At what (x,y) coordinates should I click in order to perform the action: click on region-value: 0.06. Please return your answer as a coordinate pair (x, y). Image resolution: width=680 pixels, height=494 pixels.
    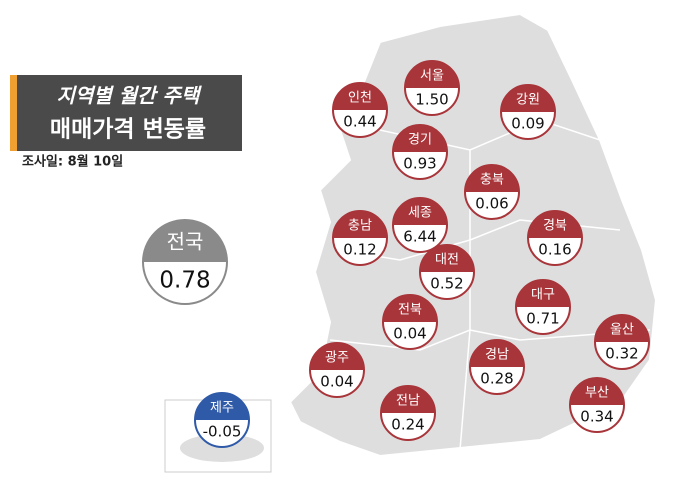
    Looking at the image, I should click on (491, 204).